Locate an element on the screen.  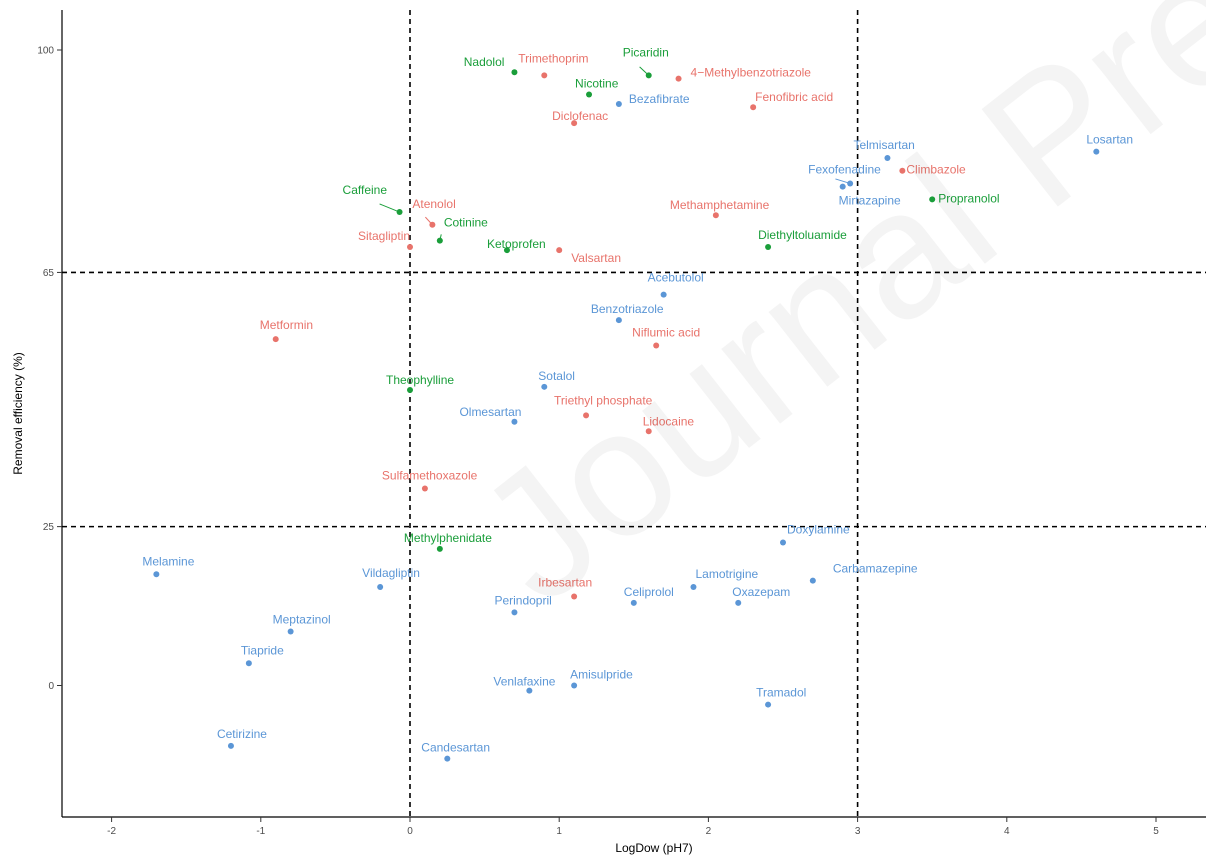
point-label: Perindopril is located at coordinates (522, 600).